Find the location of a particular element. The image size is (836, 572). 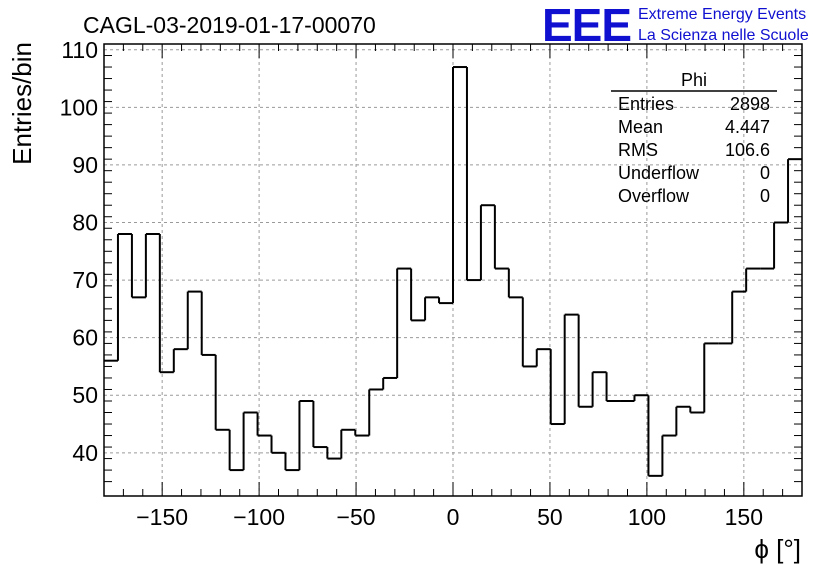

chart-title: CAGL-03-2019-01-17-00070 is located at coordinates (229, 25).